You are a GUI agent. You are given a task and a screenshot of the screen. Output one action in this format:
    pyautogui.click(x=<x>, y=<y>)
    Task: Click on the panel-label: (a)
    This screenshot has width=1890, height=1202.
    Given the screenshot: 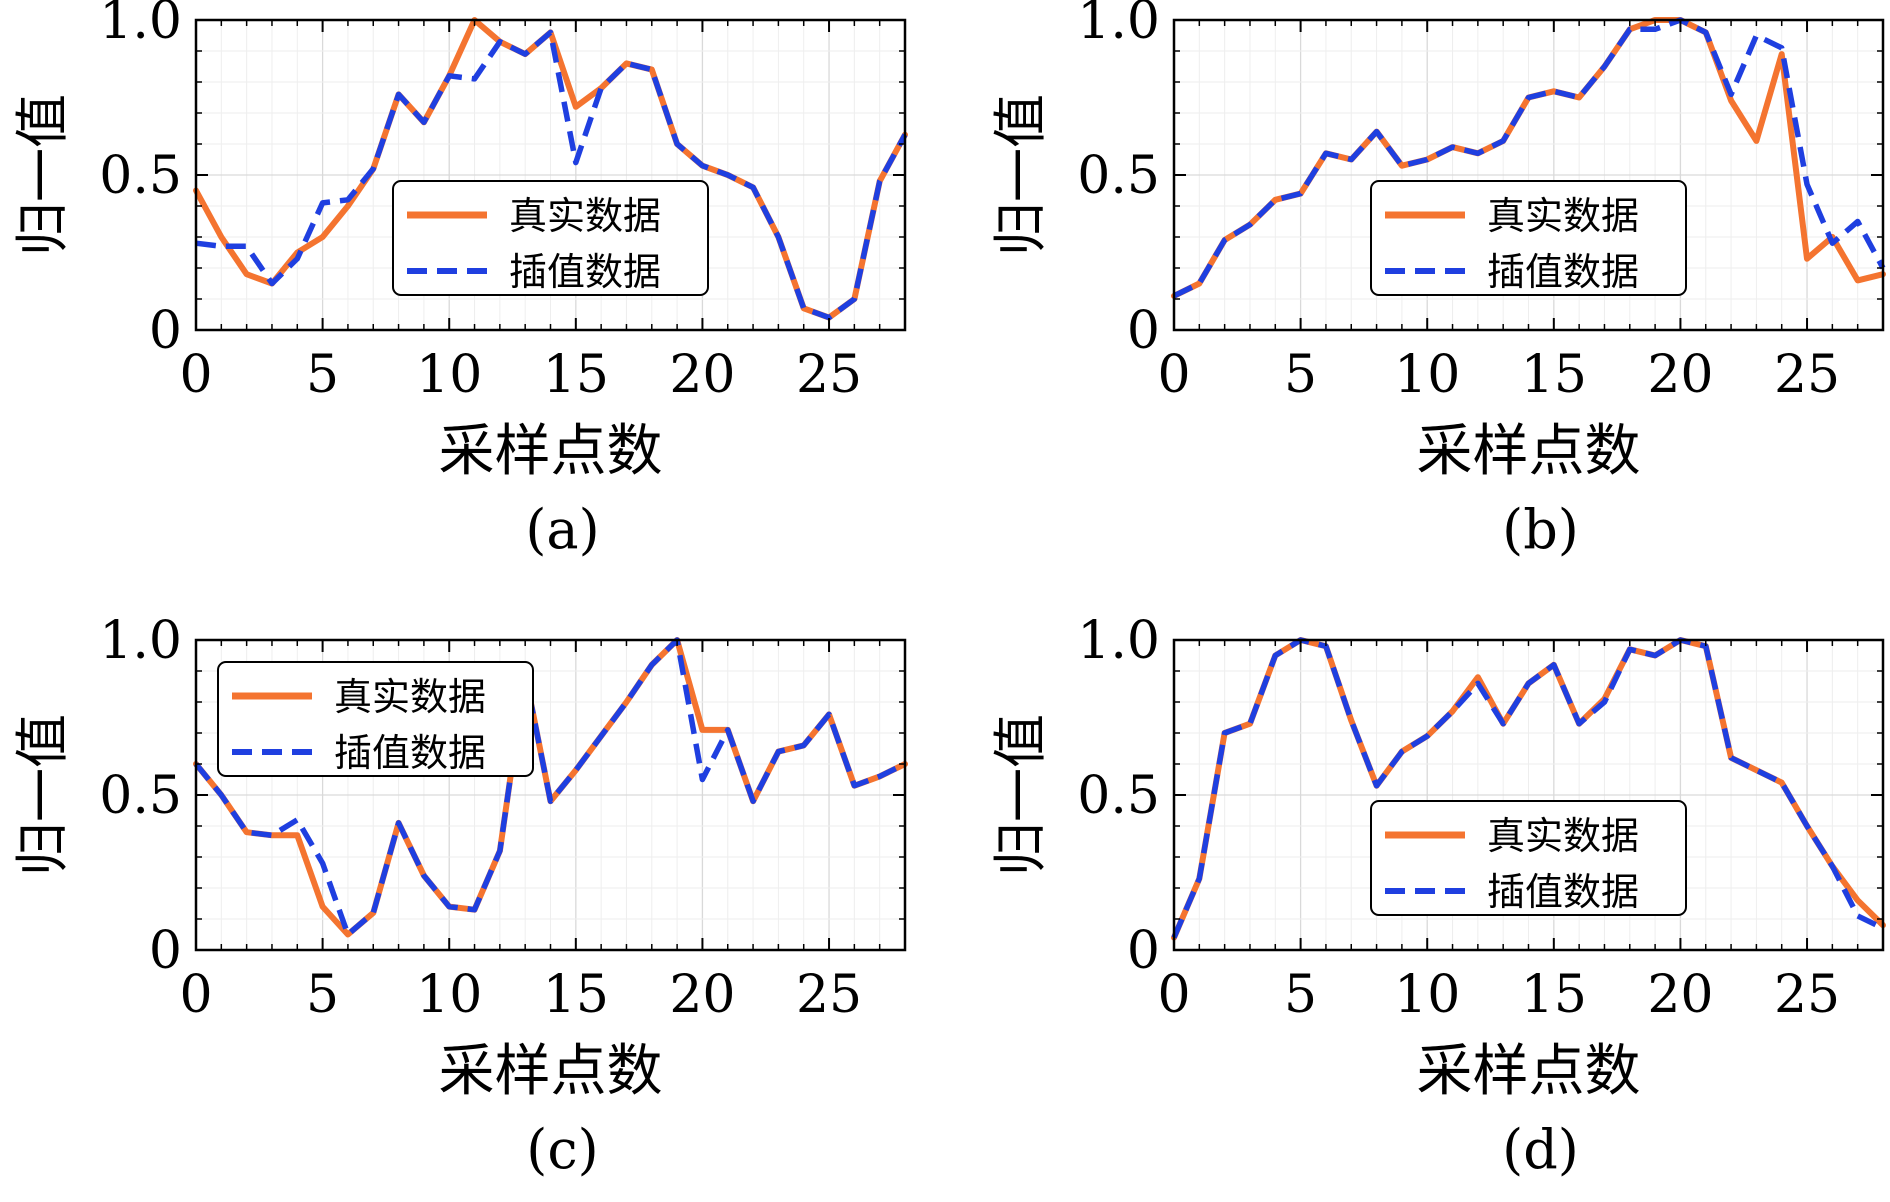 What is the action you would take?
    pyautogui.click(x=562, y=529)
    